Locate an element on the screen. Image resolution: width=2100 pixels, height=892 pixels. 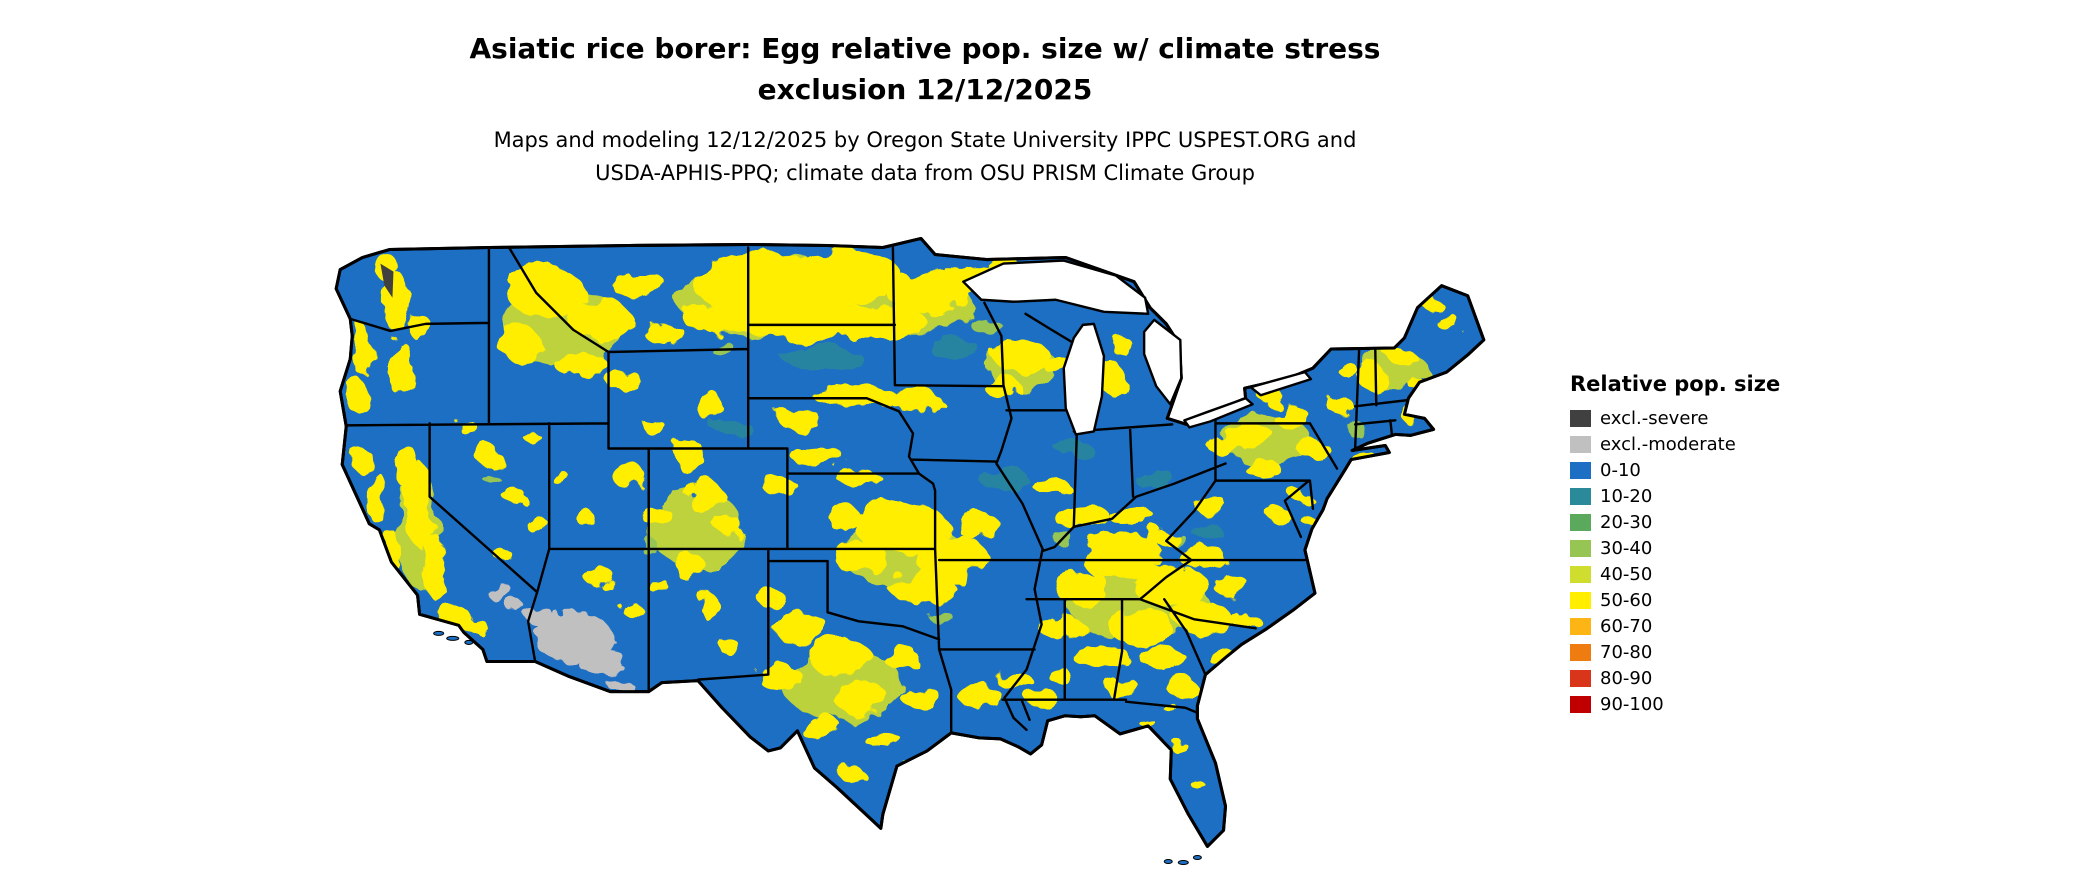
legend-label: 0-10 is located at coordinates (1620, 470).